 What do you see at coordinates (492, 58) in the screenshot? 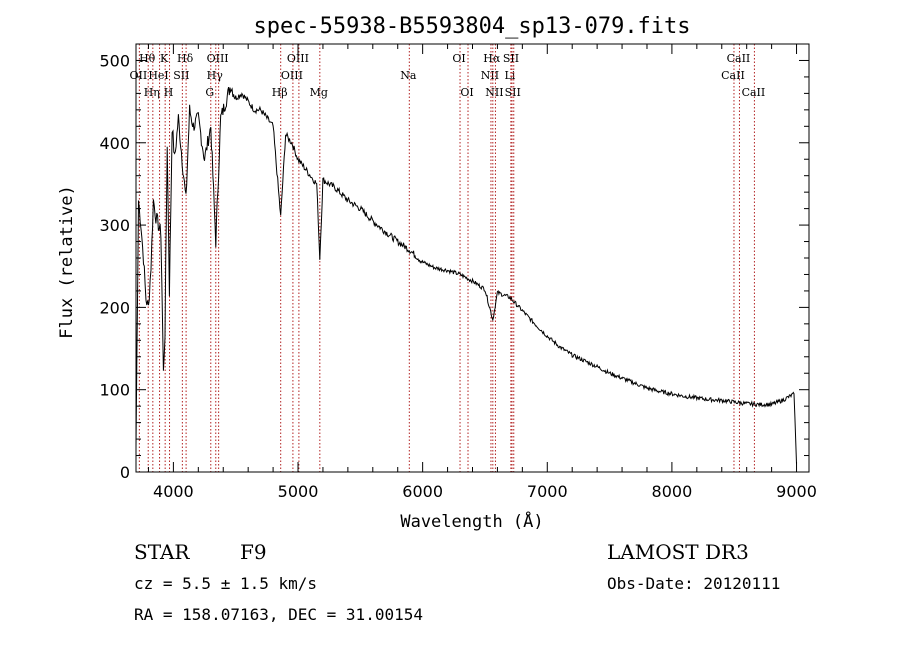
I see `line-label-19: Hα` at bounding box center [492, 58].